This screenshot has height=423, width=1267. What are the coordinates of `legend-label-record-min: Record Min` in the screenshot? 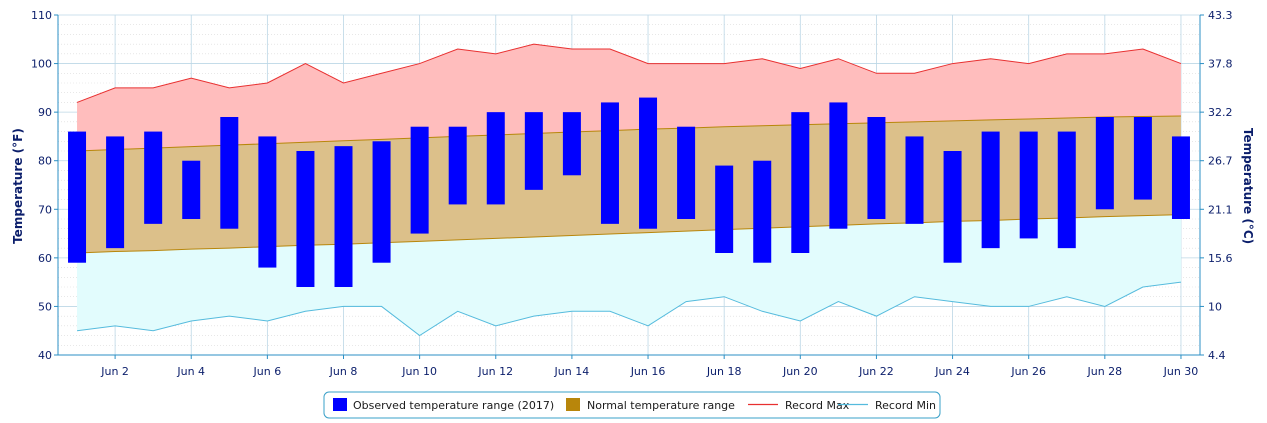 It's located at (905, 405).